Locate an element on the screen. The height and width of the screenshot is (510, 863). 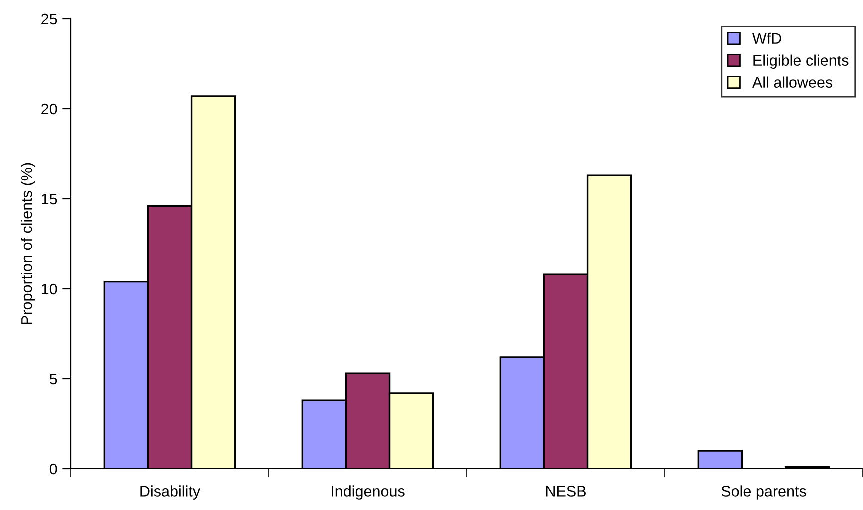
legend-label: Eligible clients is located at coordinates (801, 62).